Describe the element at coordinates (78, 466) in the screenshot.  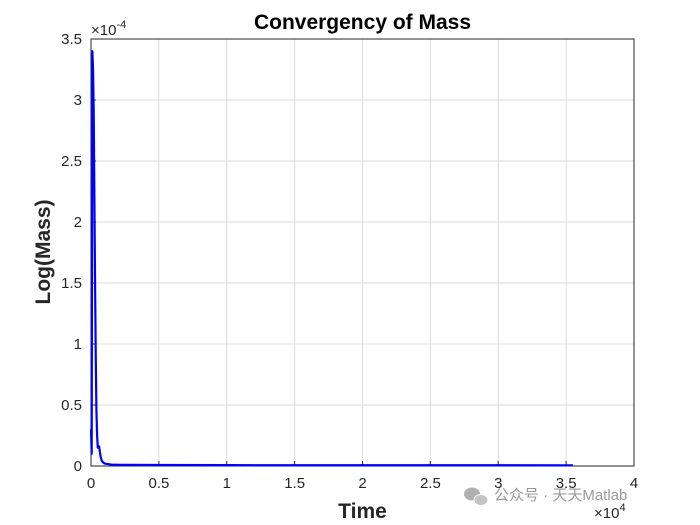
I see `y-tick-label: 0` at that location.